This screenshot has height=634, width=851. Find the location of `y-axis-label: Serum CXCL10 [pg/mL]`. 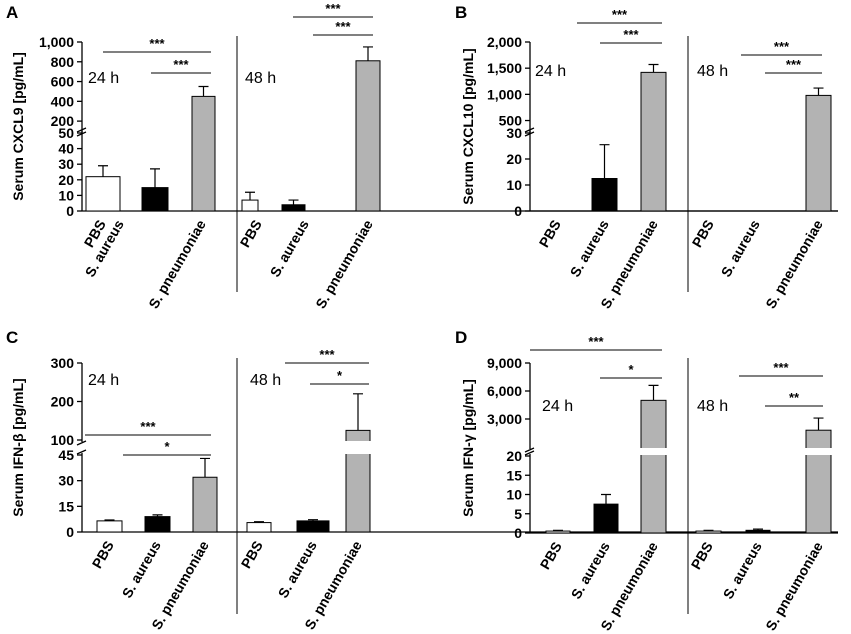

y-axis-label: Serum CXCL10 [pg/mL] is located at coordinates (468, 126).